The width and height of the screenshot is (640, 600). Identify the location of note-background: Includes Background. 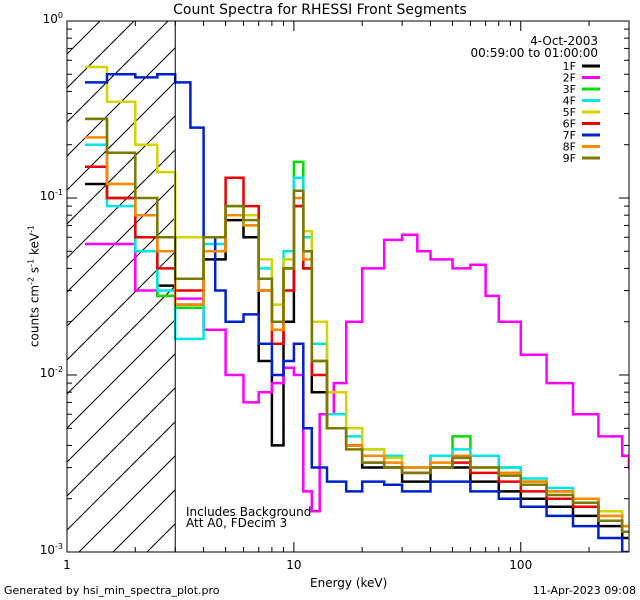
(249, 512).